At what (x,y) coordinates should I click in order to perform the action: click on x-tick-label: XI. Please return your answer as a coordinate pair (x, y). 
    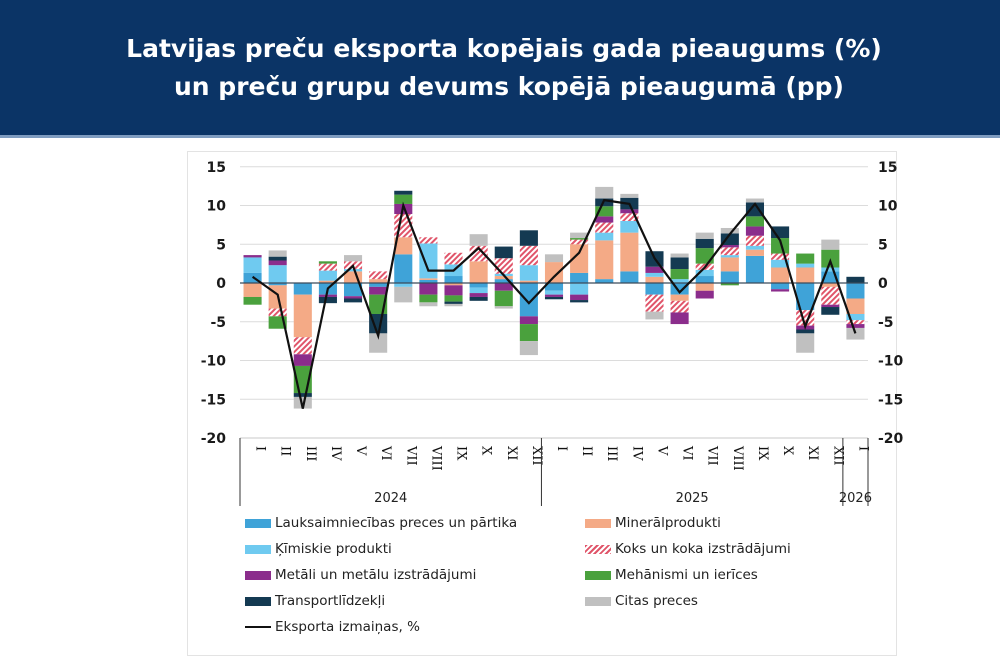
    Looking at the image, I should click on (812, 453).